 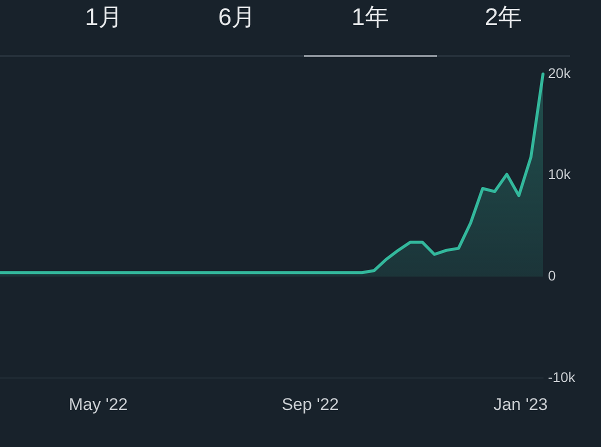 I want to click on range-tab: 1月, so click(x=103, y=28).